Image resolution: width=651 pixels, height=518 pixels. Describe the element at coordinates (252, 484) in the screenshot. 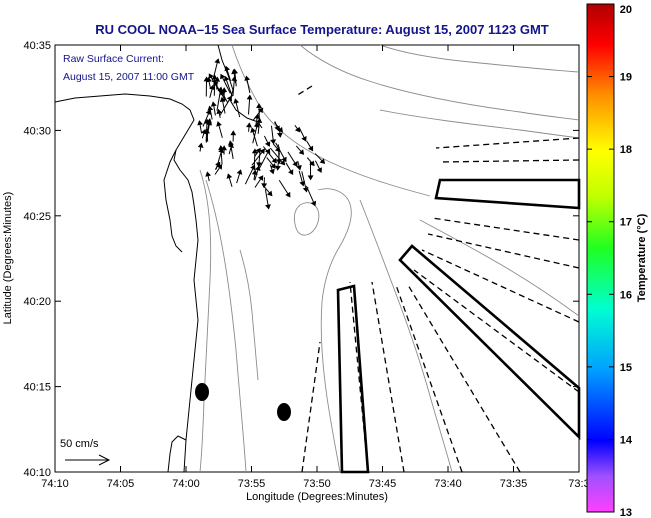

I see `x-tick-label: 73:55` at that location.